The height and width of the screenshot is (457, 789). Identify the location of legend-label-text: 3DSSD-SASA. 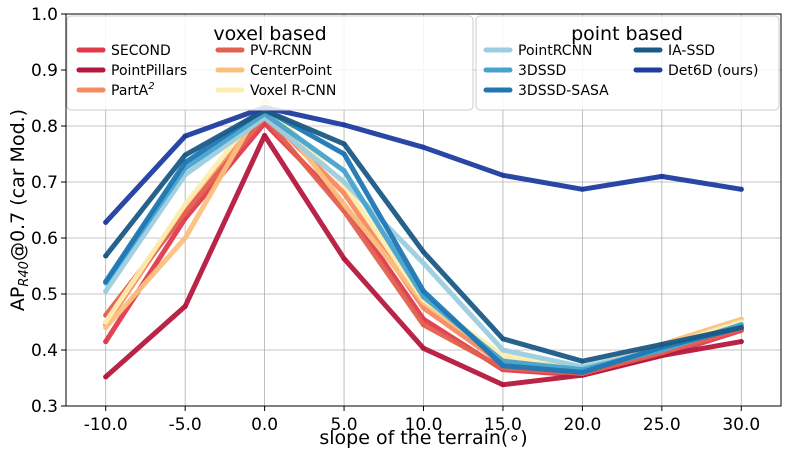
(563, 91).